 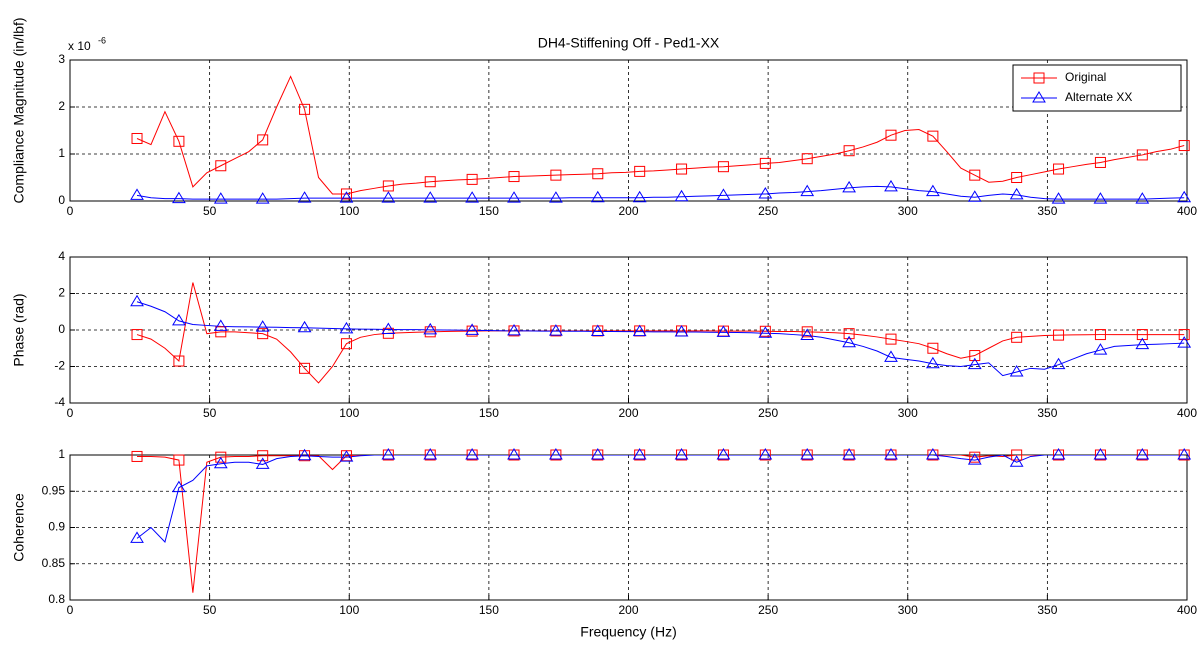 I want to click on y-tick-label: -2, so click(x=59, y=366).